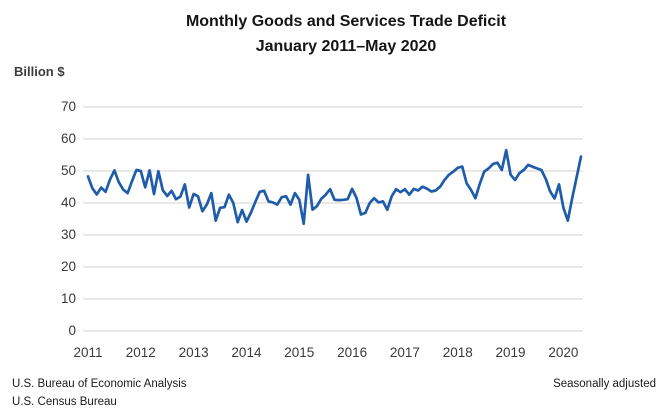  Describe the element at coordinates (140, 352) in the screenshot. I see `x-tick-label-2012: 2012` at that location.